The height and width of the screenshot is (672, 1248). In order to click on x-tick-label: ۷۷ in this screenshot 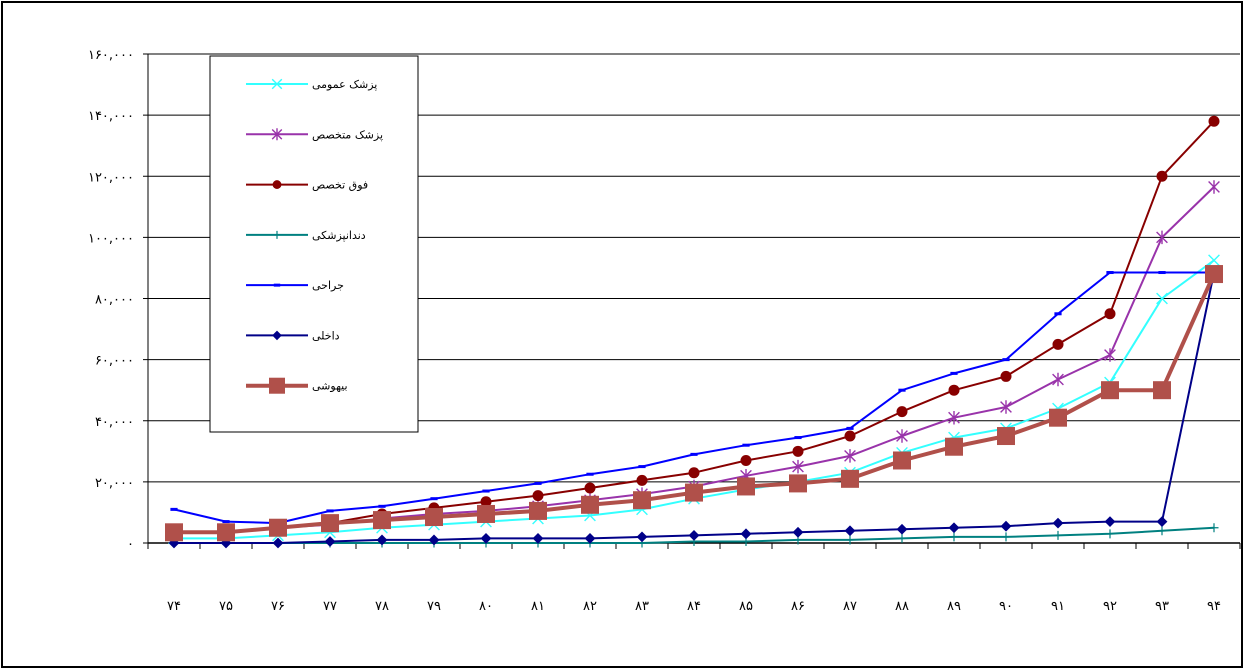, I will do `click(330, 606)`.